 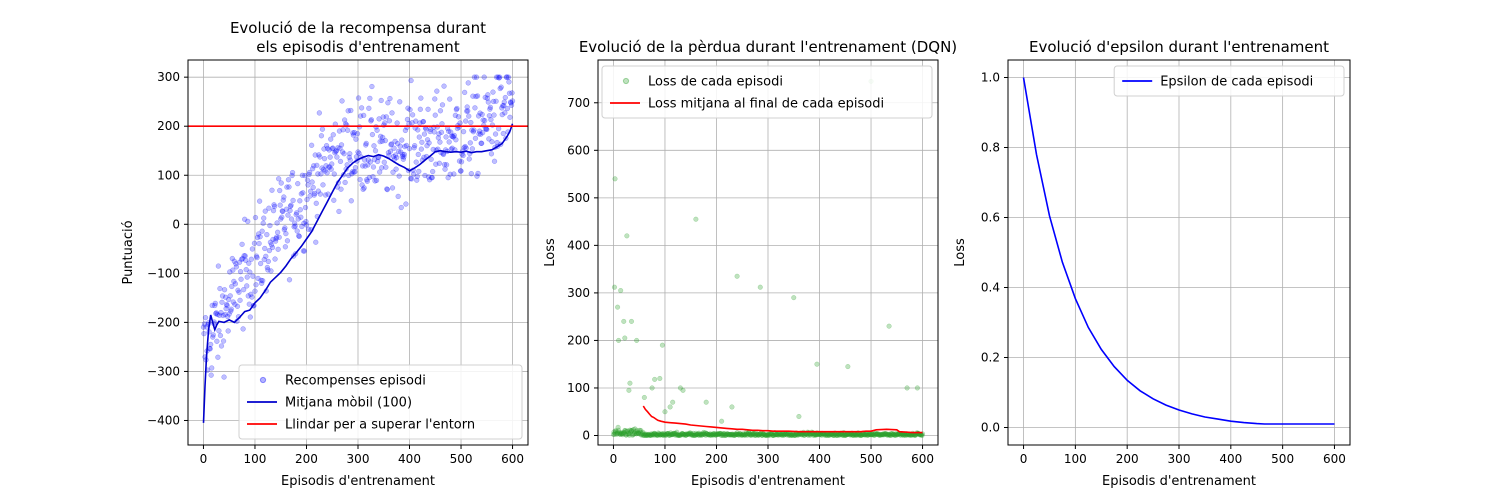 What do you see at coordinates (578, 198) in the screenshot?
I see `y-tick-label: 500` at bounding box center [578, 198].